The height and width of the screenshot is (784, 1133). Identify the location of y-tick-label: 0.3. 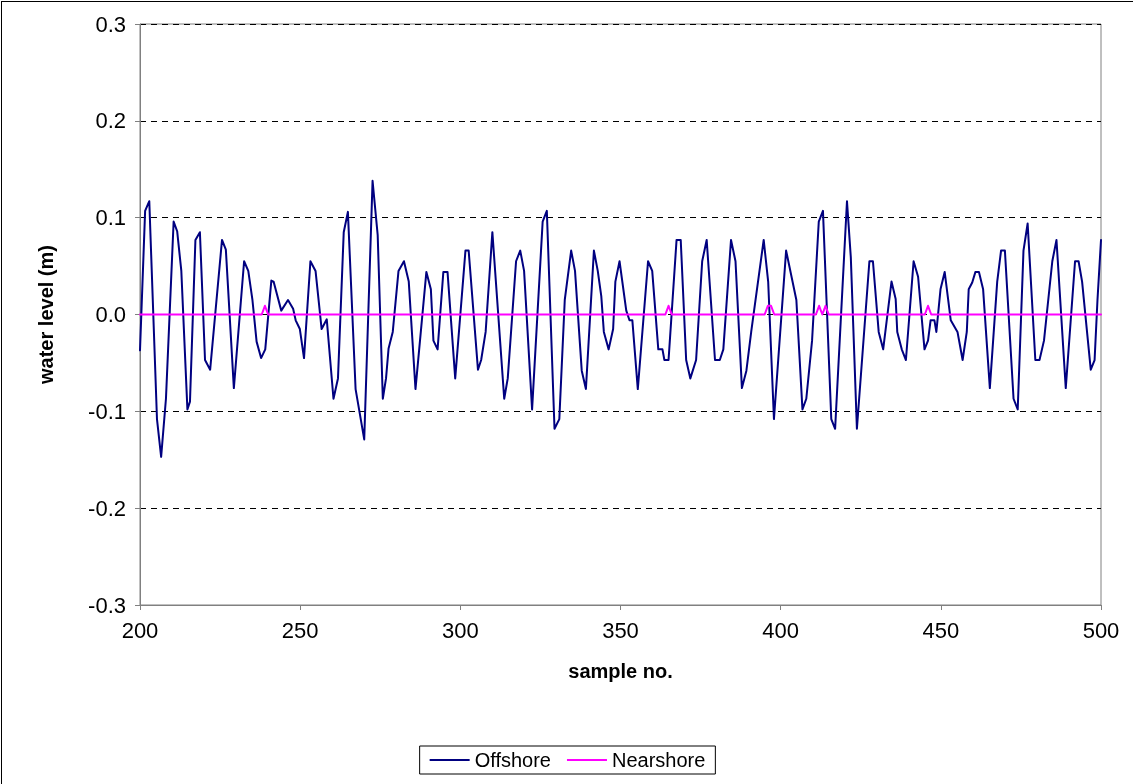
(110, 24).